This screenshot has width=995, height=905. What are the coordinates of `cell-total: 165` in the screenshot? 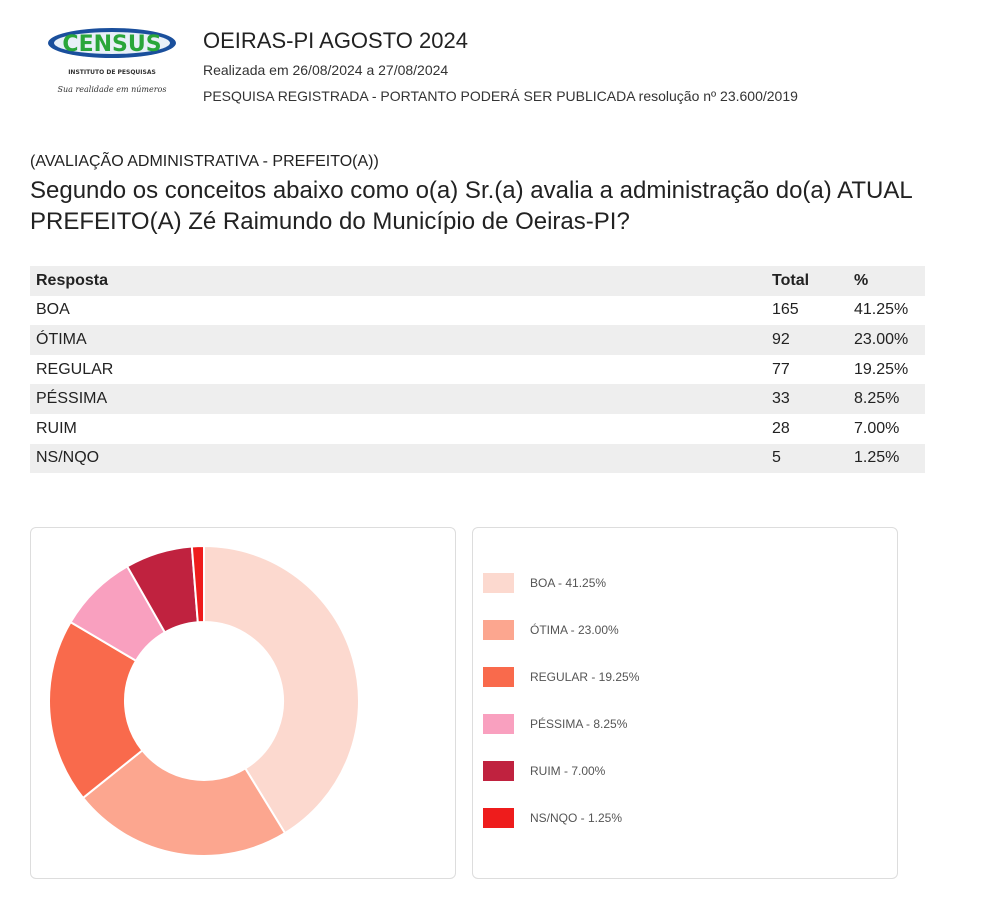 It's located at (785, 310).